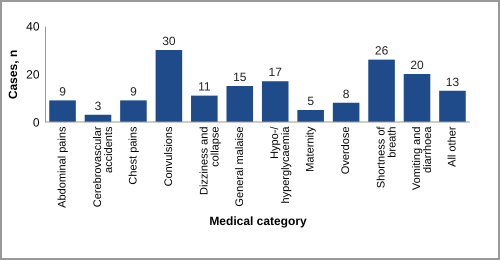 The height and width of the screenshot is (260, 500). I want to click on data-label: 20, so click(417, 65).